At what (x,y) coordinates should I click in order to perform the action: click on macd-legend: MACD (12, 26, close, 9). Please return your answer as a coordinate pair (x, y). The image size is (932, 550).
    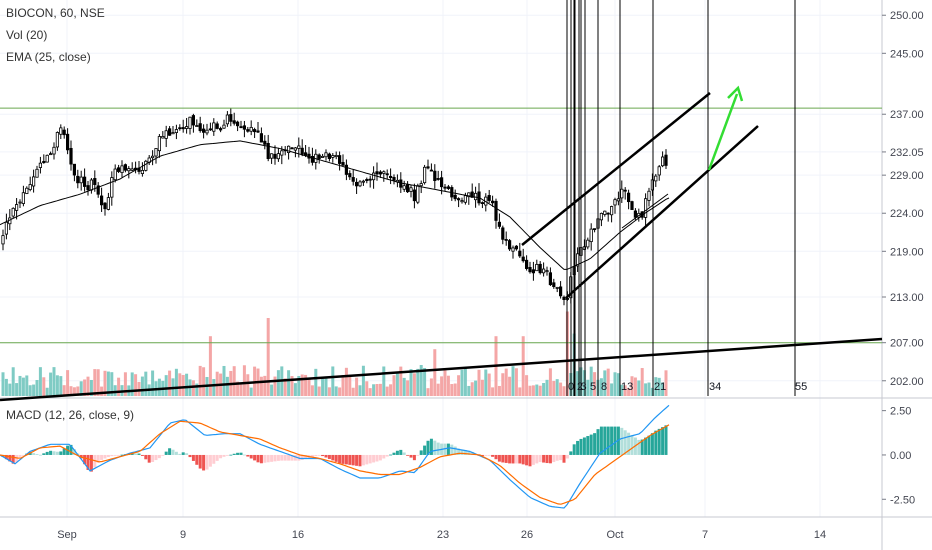
    Looking at the image, I should click on (70, 415).